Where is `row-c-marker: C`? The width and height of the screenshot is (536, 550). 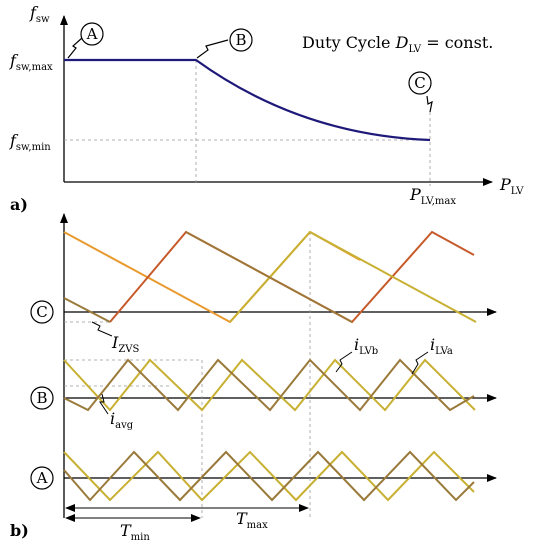 row-c-marker: C is located at coordinates (42, 312).